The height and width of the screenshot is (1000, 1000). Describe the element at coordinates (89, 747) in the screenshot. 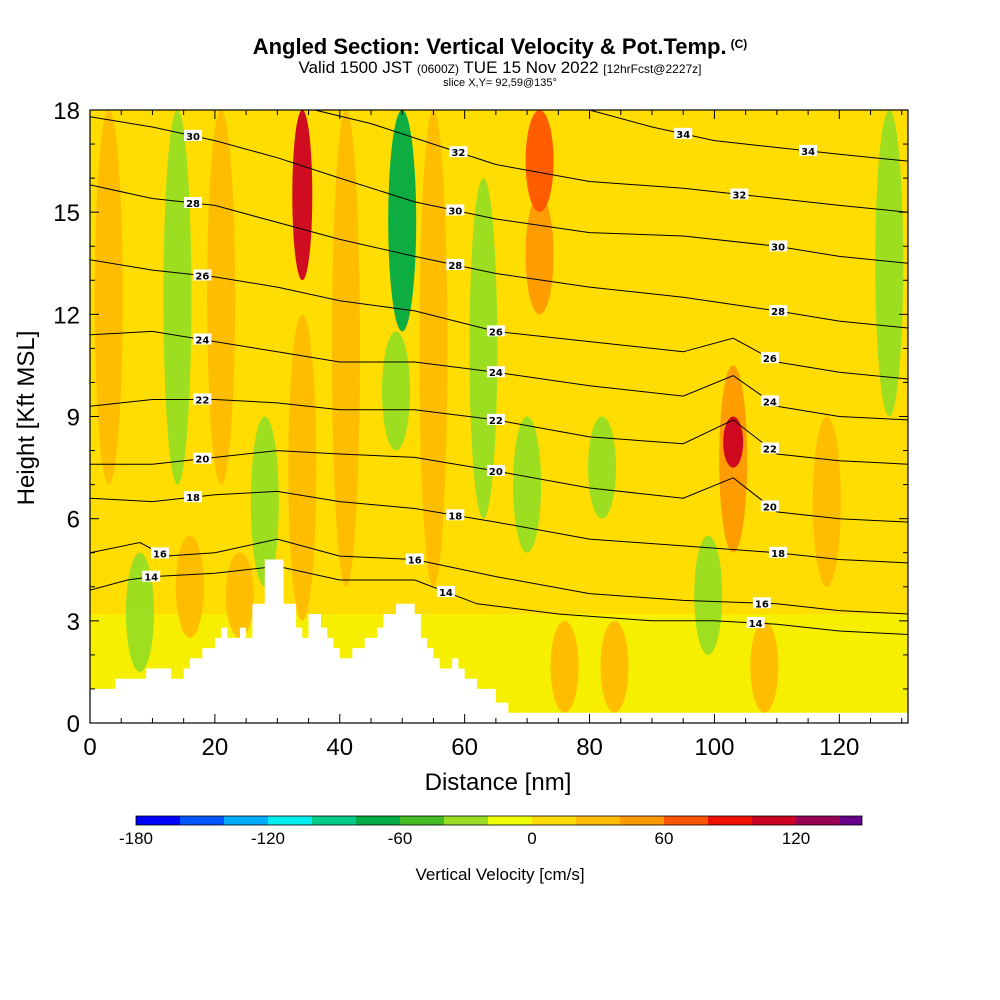

I see `x-tick-label: 0` at that location.